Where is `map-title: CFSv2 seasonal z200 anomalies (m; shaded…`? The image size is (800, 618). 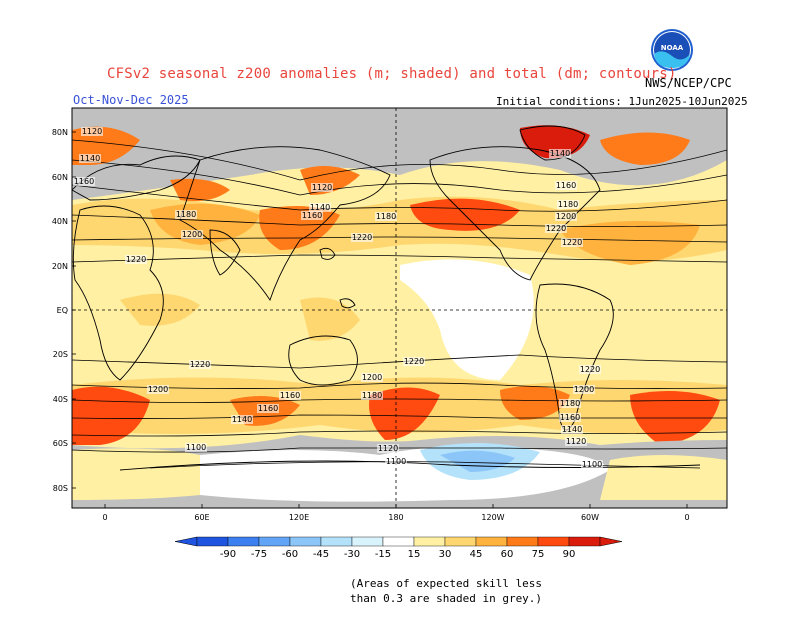 map-title: CFSv2 seasonal z200 anomalies (m; shaded… is located at coordinates (392, 74).